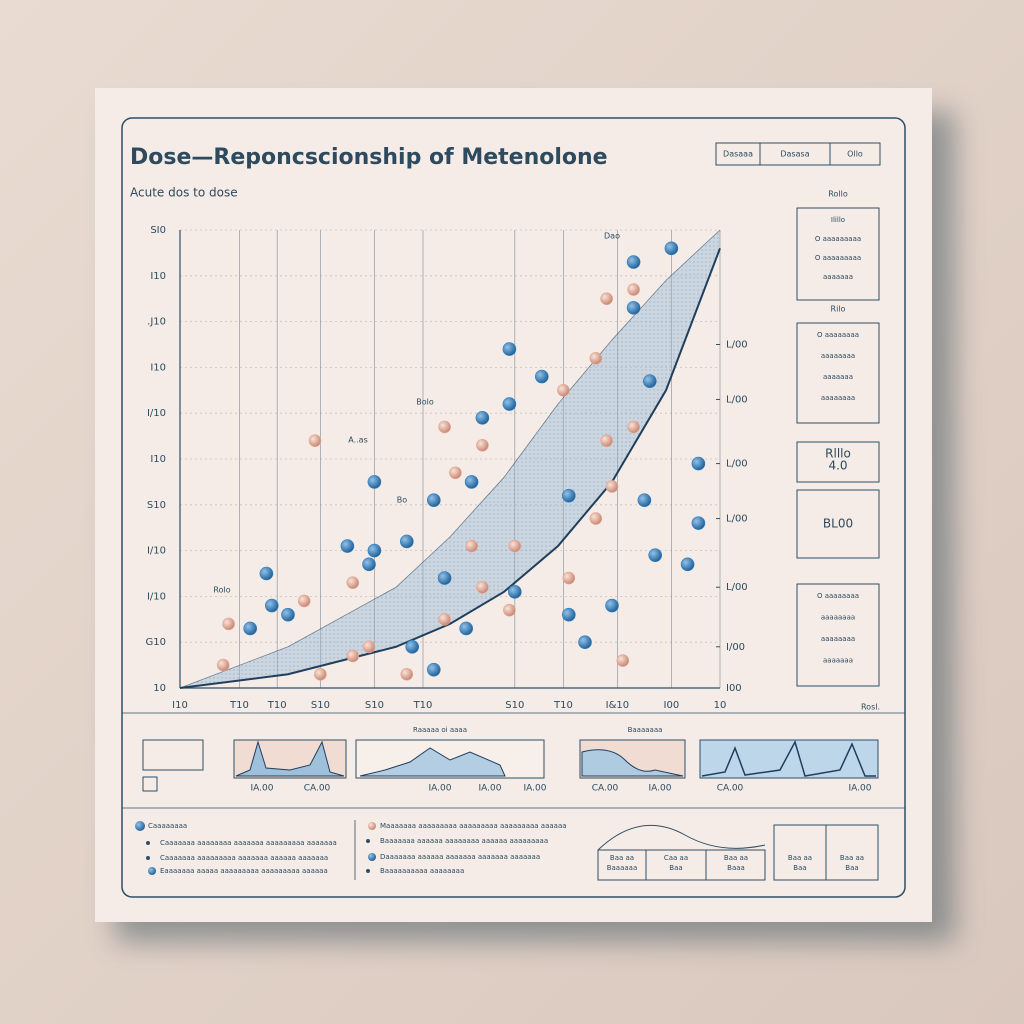  What do you see at coordinates (720, 705) in the screenshot?
I see `x-tick-label: 10` at bounding box center [720, 705].